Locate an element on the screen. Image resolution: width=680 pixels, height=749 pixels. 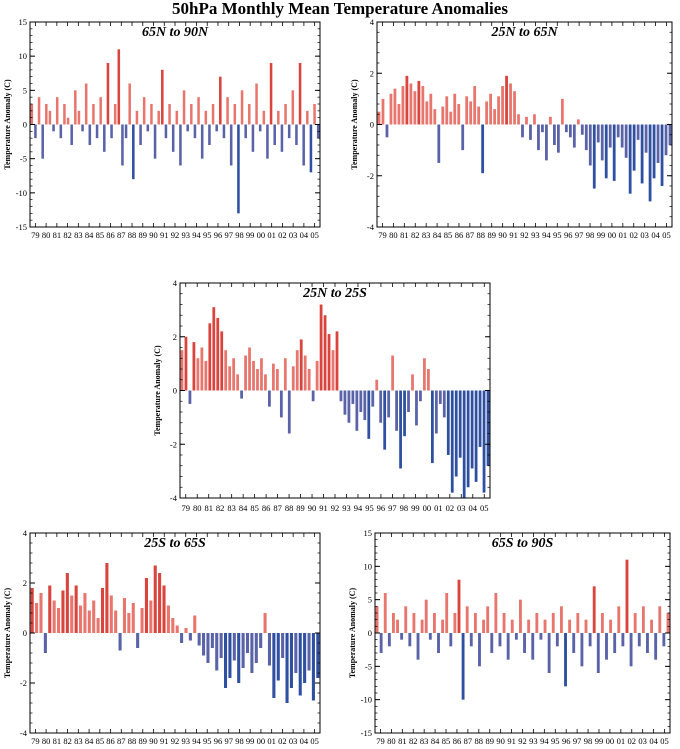
x-tick-label: 85 is located at coordinates (100, 235).